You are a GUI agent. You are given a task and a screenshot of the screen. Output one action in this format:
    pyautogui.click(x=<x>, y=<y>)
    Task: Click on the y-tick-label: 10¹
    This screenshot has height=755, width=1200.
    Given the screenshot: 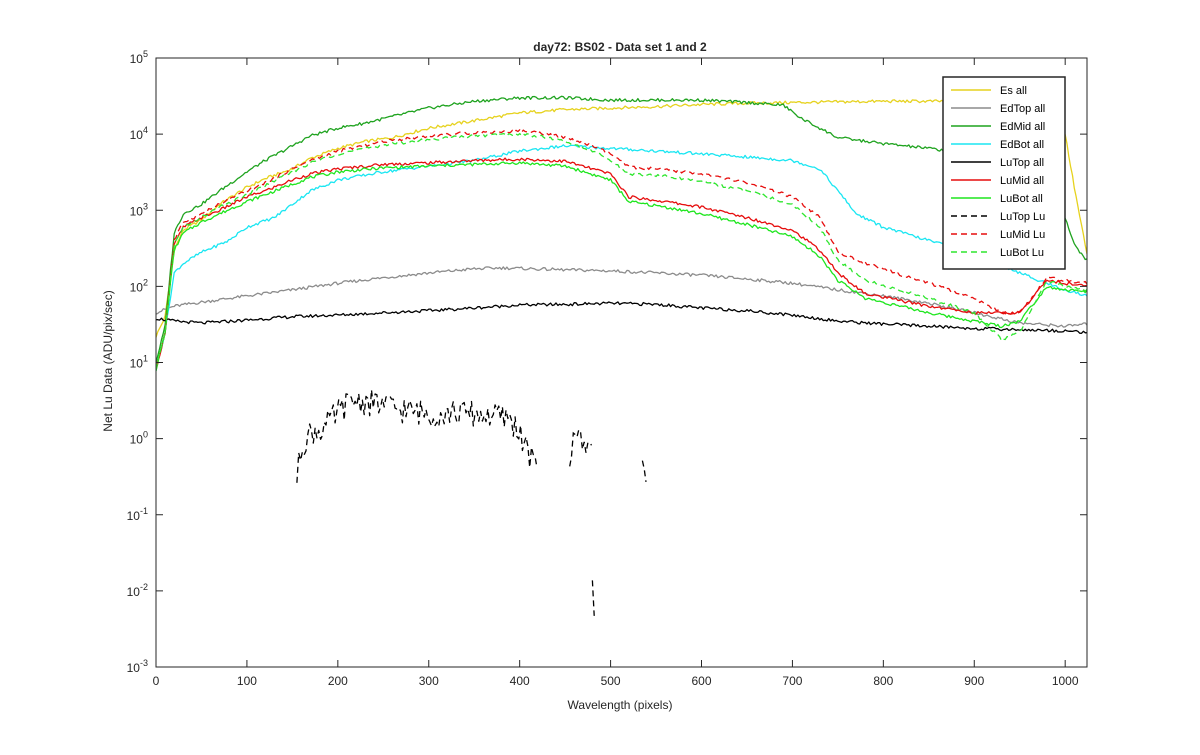 What is the action you would take?
    pyautogui.click(x=139, y=362)
    